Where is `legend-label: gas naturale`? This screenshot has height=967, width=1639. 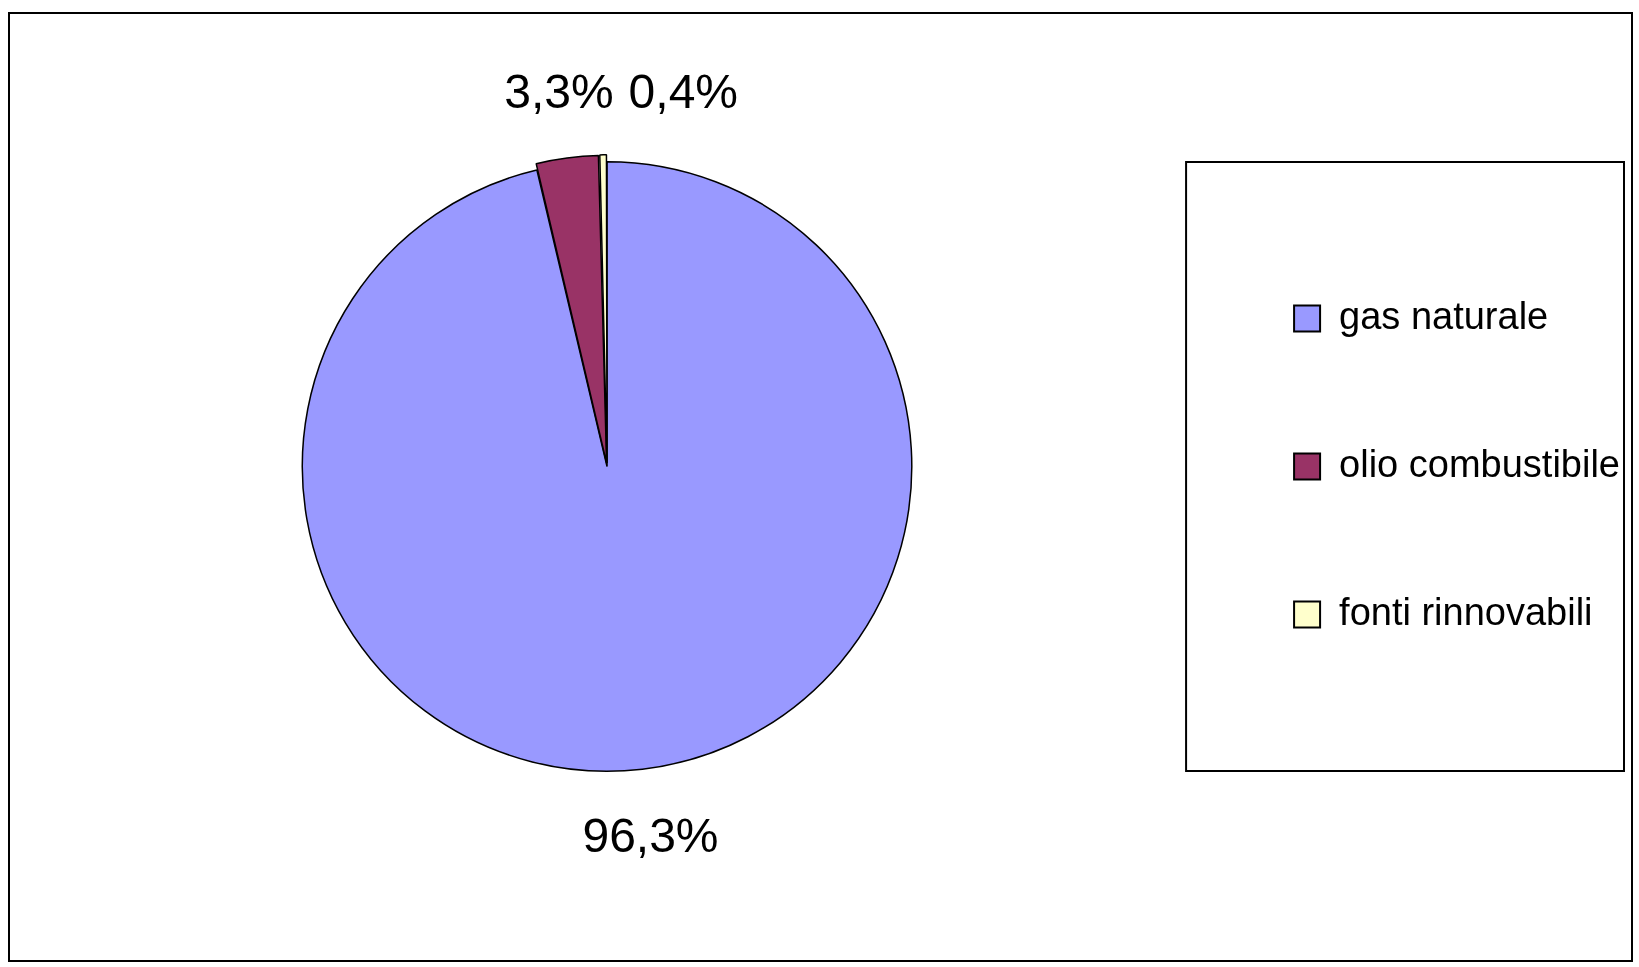
legend-label: gas naturale is located at coordinates (1444, 315).